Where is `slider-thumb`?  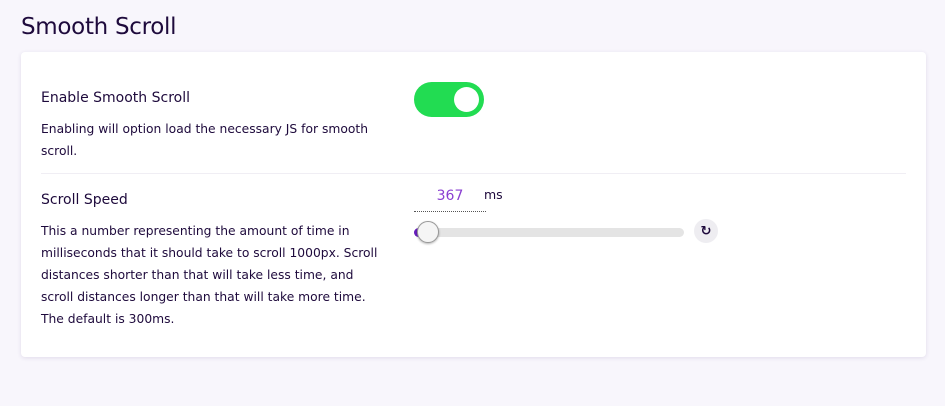
slider-thumb is located at coordinates (428, 232).